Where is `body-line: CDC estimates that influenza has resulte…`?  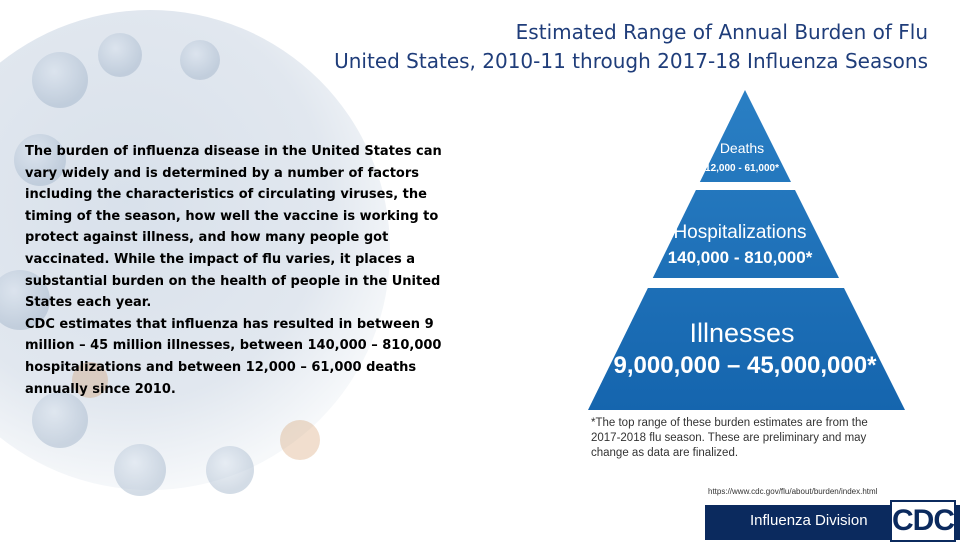 body-line: CDC estimates that influenza has resulte… is located at coordinates (229, 324).